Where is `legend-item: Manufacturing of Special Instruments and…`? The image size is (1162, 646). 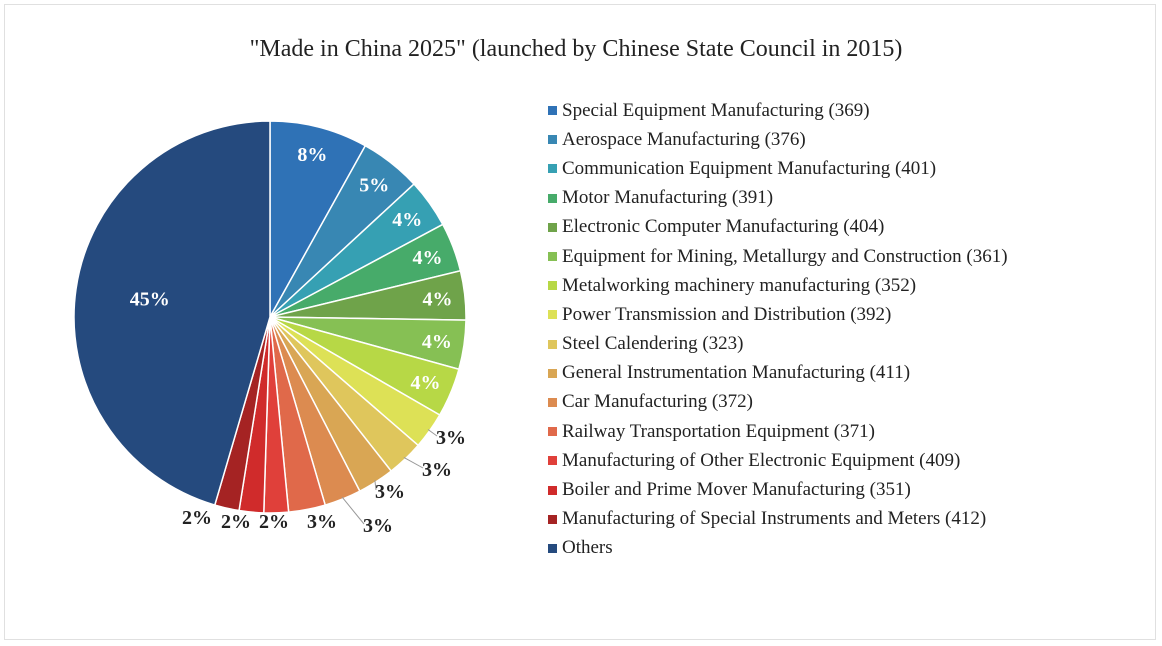
legend-item: Manufacturing of Special Instruments and… is located at coordinates (778, 519).